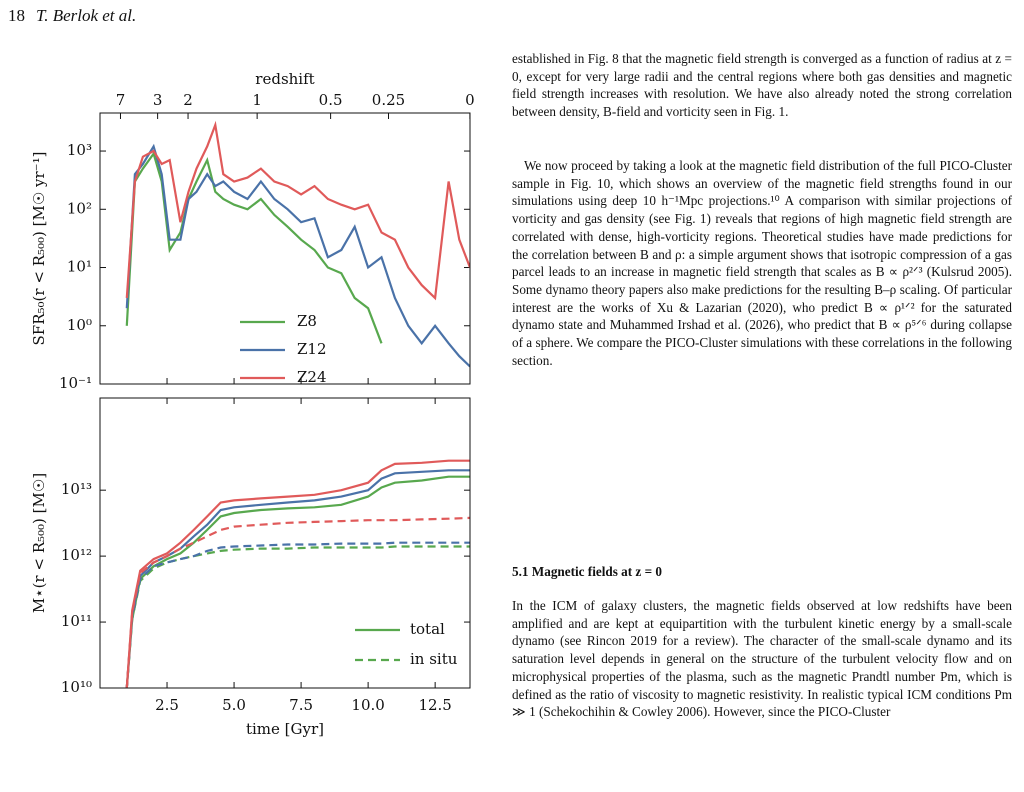 This screenshot has width=1024, height=792. What do you see at coordinates (284, 79) in the screenshot?
I see `x2-axis-label: redshift` at bounding box center [284, 79].